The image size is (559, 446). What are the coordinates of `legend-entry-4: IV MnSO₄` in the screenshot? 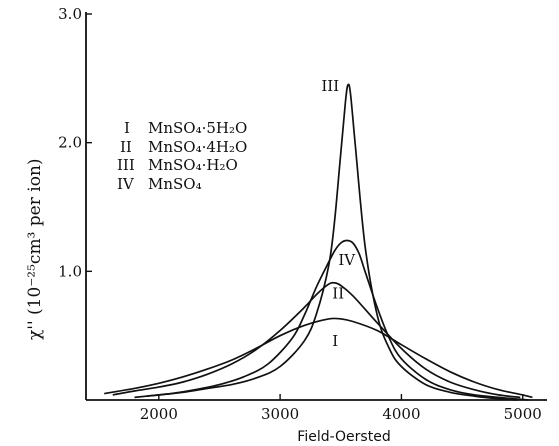 It's located at (159, 184).